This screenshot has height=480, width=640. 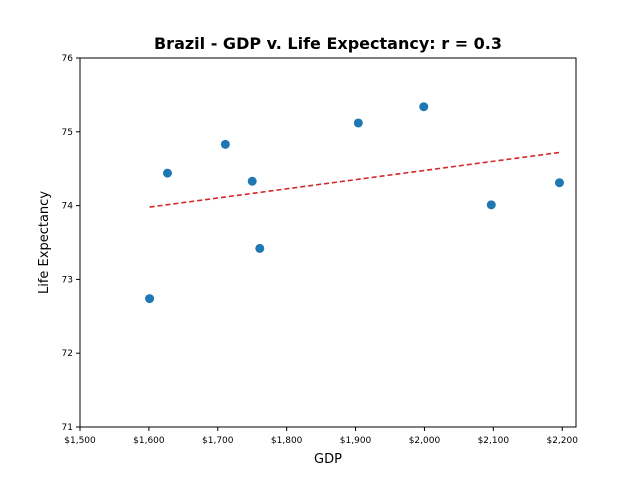 I want to click on x-axis-label: GDP, so click(x=328, y=459).